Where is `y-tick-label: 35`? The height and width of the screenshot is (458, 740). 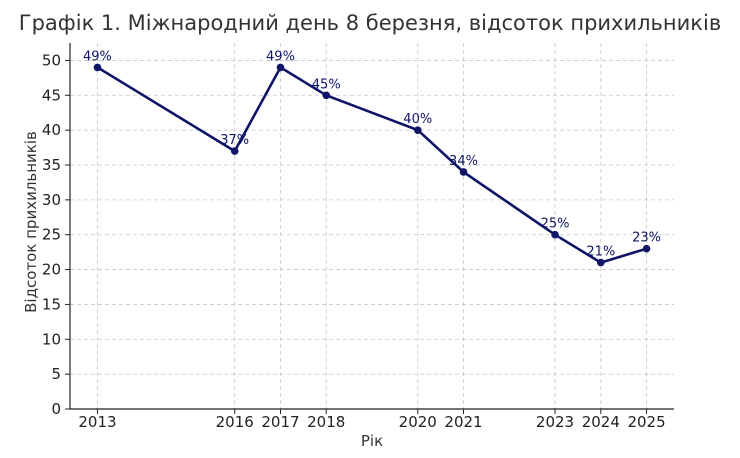
y-tick-label: 35 is located at coordinates (51, 165).